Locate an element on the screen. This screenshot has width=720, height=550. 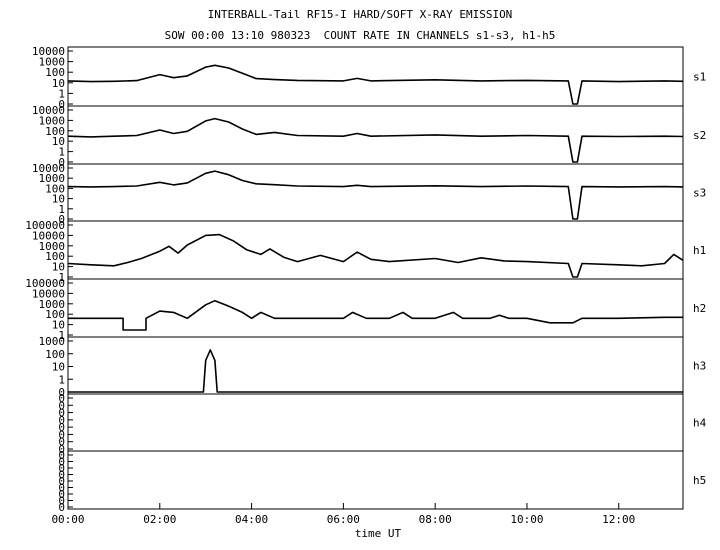
x-tick-label: 02:00 is located at coordinates (159, 519).